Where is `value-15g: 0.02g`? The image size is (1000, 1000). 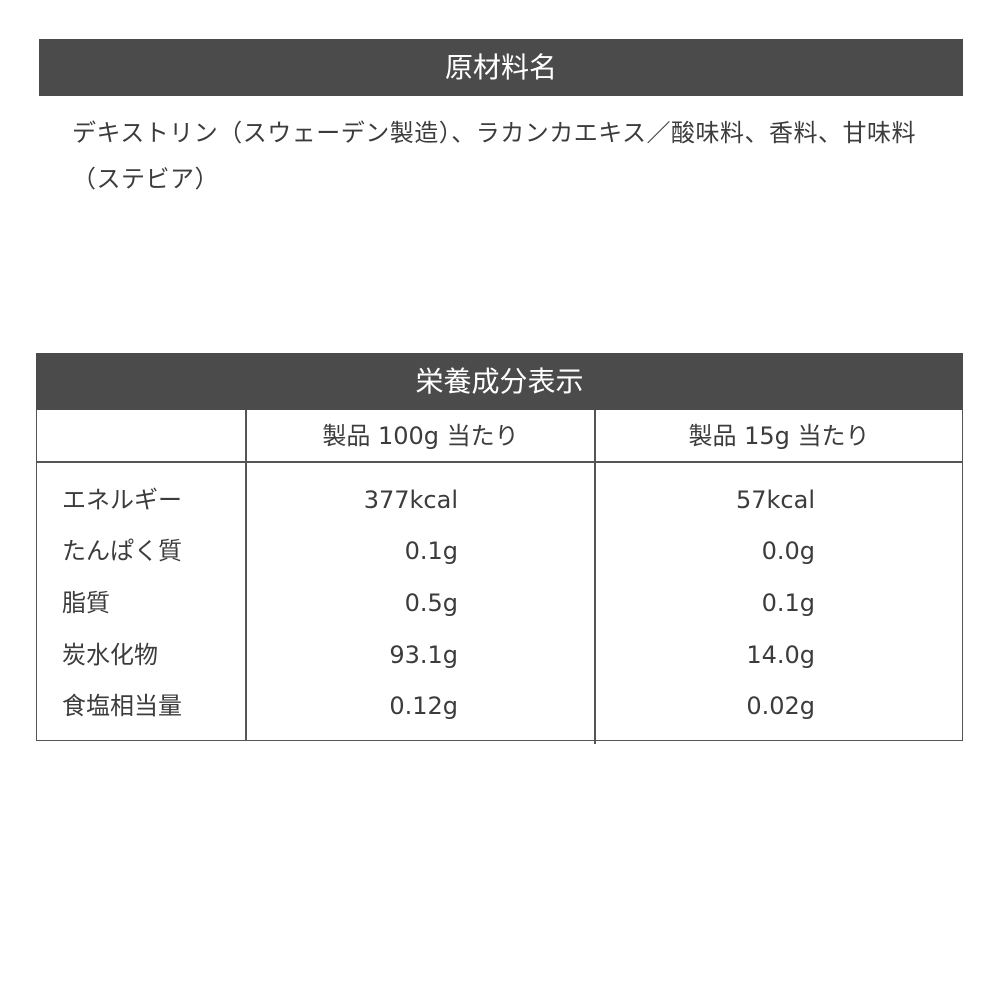 value-15g: 0.02g is located at coordinates (780, 706).